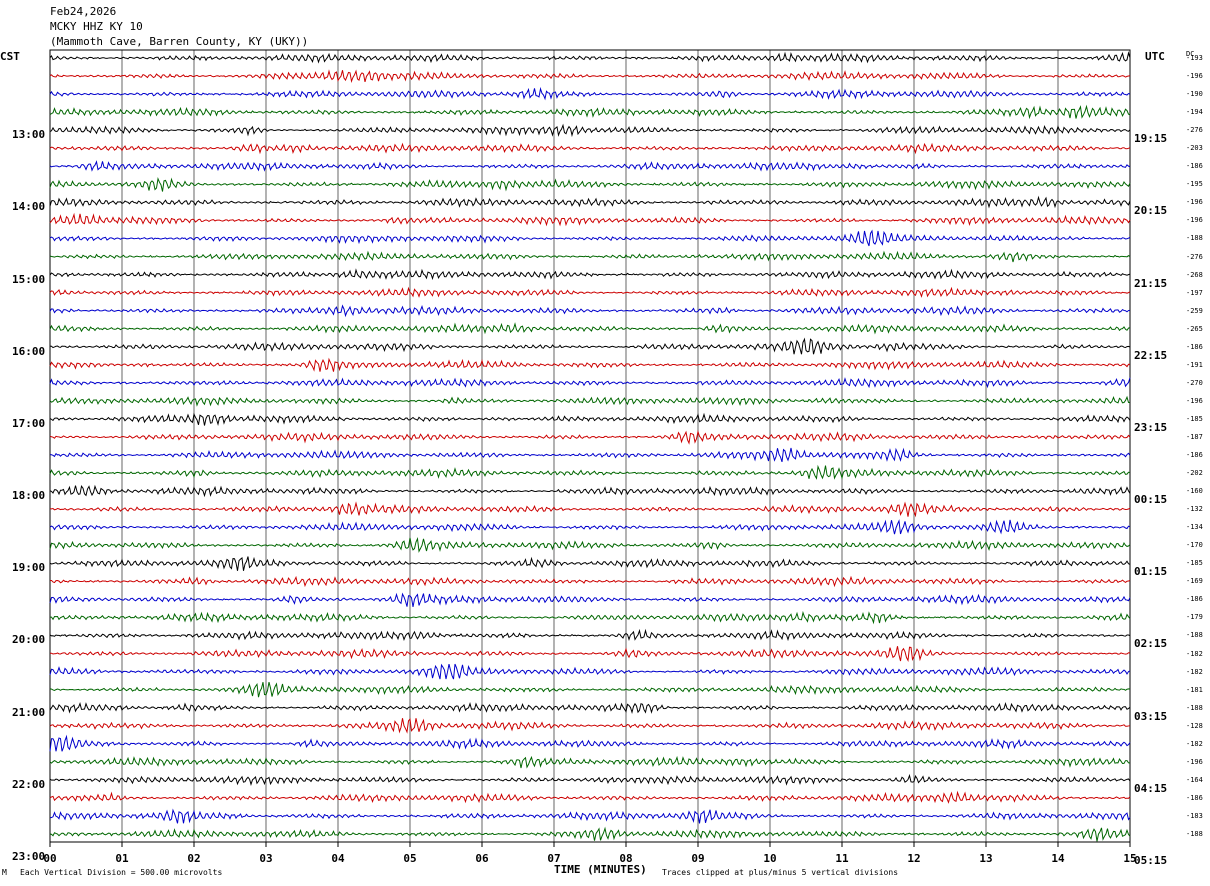 The image size is (1210, 886). What do you see at coordinates (1194, 725) in the screenshot?
I see `dc-offset-label: -128` at bounding box center [1194, 725].